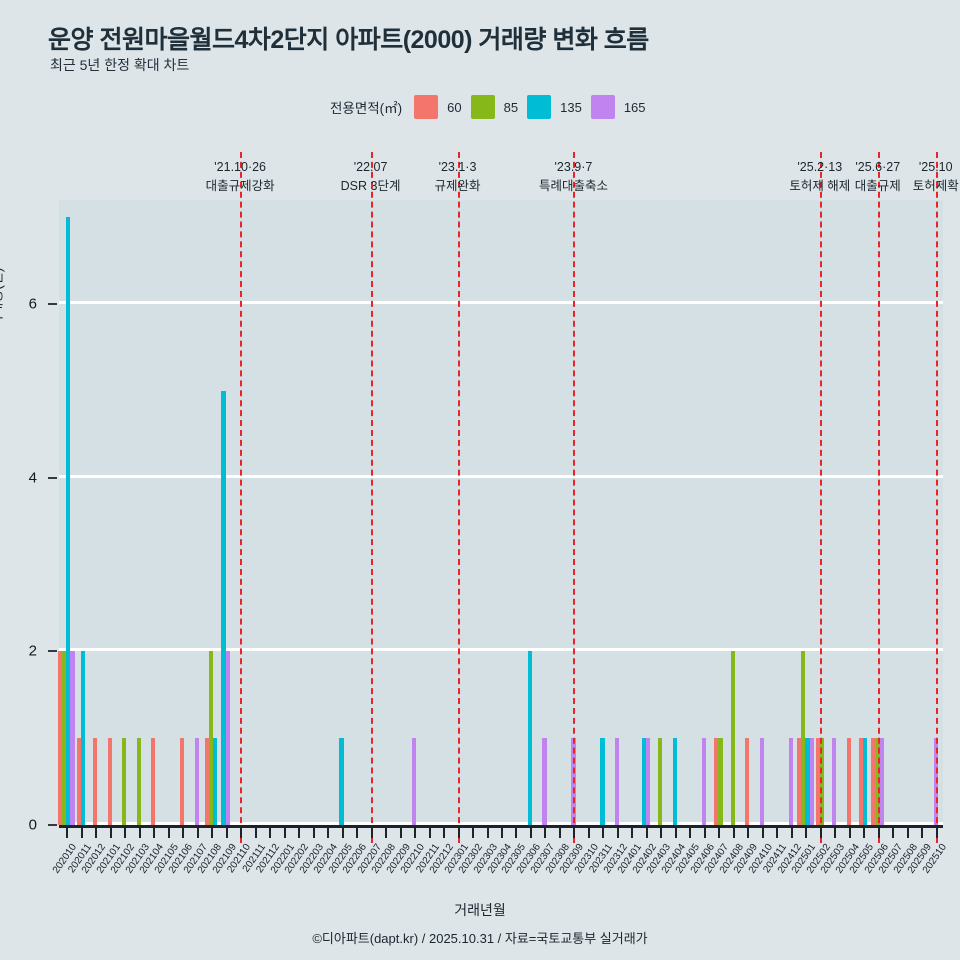 This screenshot has width=960, height=960. What do you see at coordinates (494, 107) in the screenshot?
I see `legend-item-85: 85` at bounding box center [494, 107].